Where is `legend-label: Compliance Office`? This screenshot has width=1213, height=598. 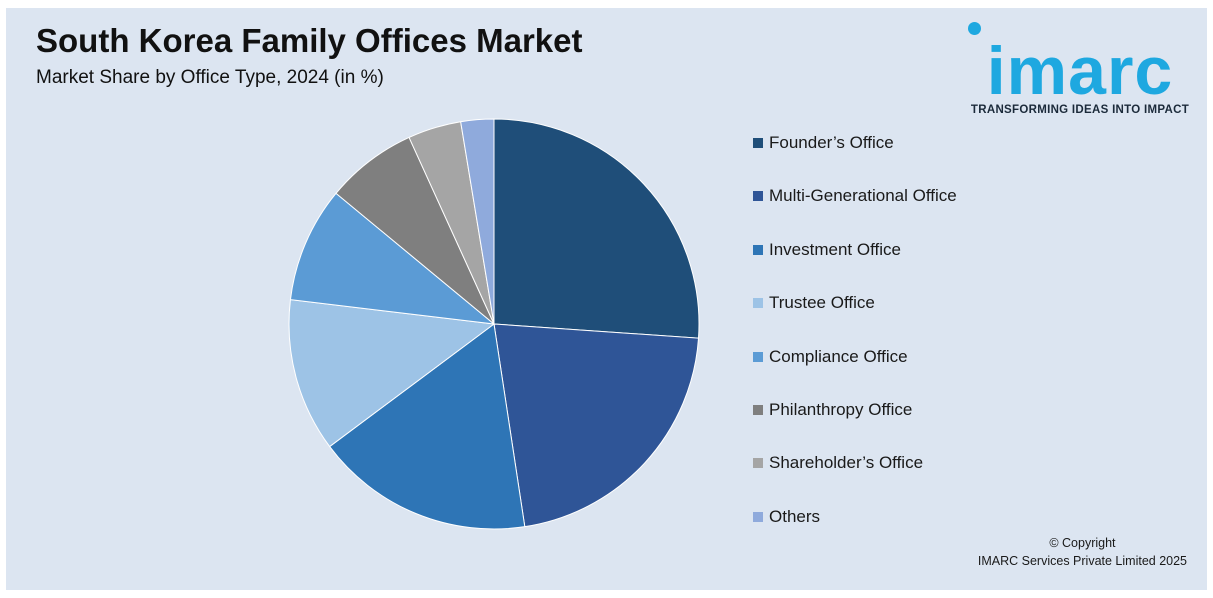
legend-label: Compliance Office is located at coordinates (838, 356).